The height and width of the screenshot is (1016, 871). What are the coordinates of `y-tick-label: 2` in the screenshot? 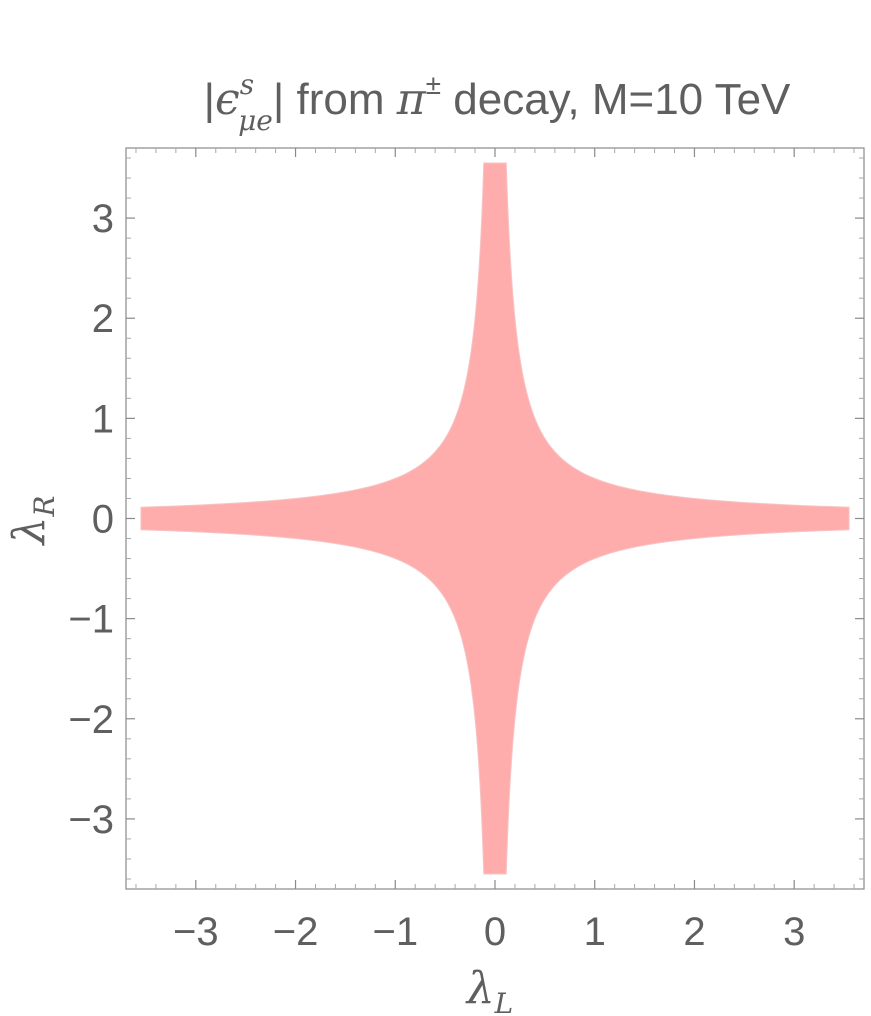 It's located at (103, 319).